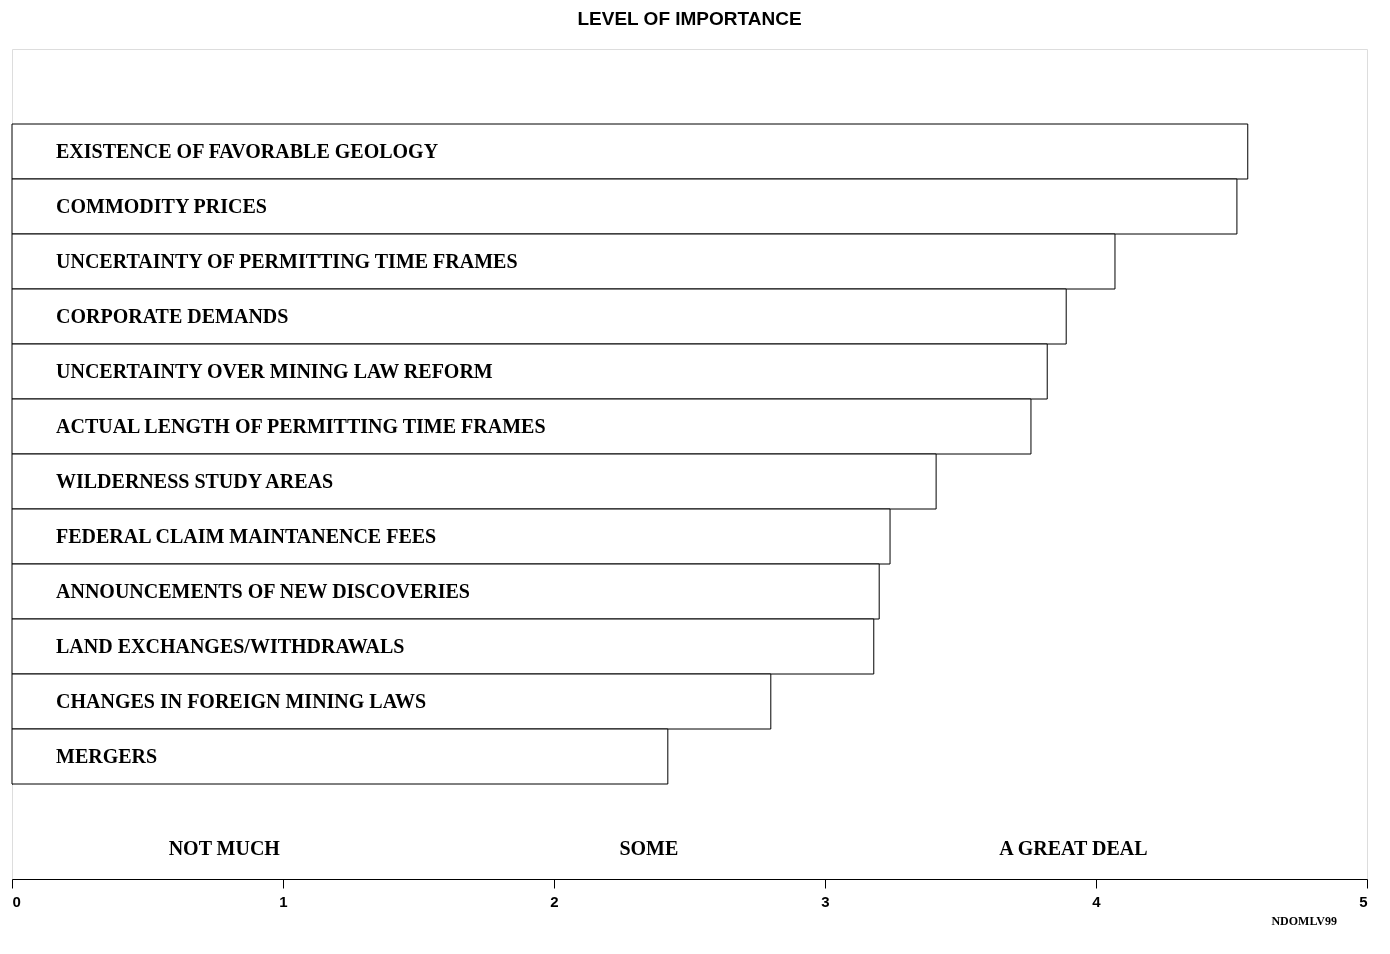  I want to click on text: NOT MUCH, so click(224, 848).